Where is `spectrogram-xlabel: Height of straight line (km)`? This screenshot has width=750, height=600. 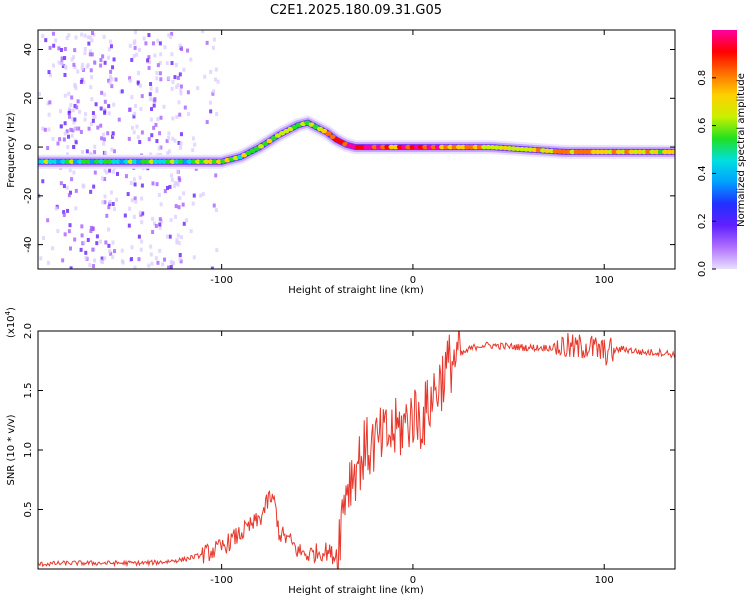 spectrogram-xlabel: Height of straight line (km) is located at coordinates (356, 290).